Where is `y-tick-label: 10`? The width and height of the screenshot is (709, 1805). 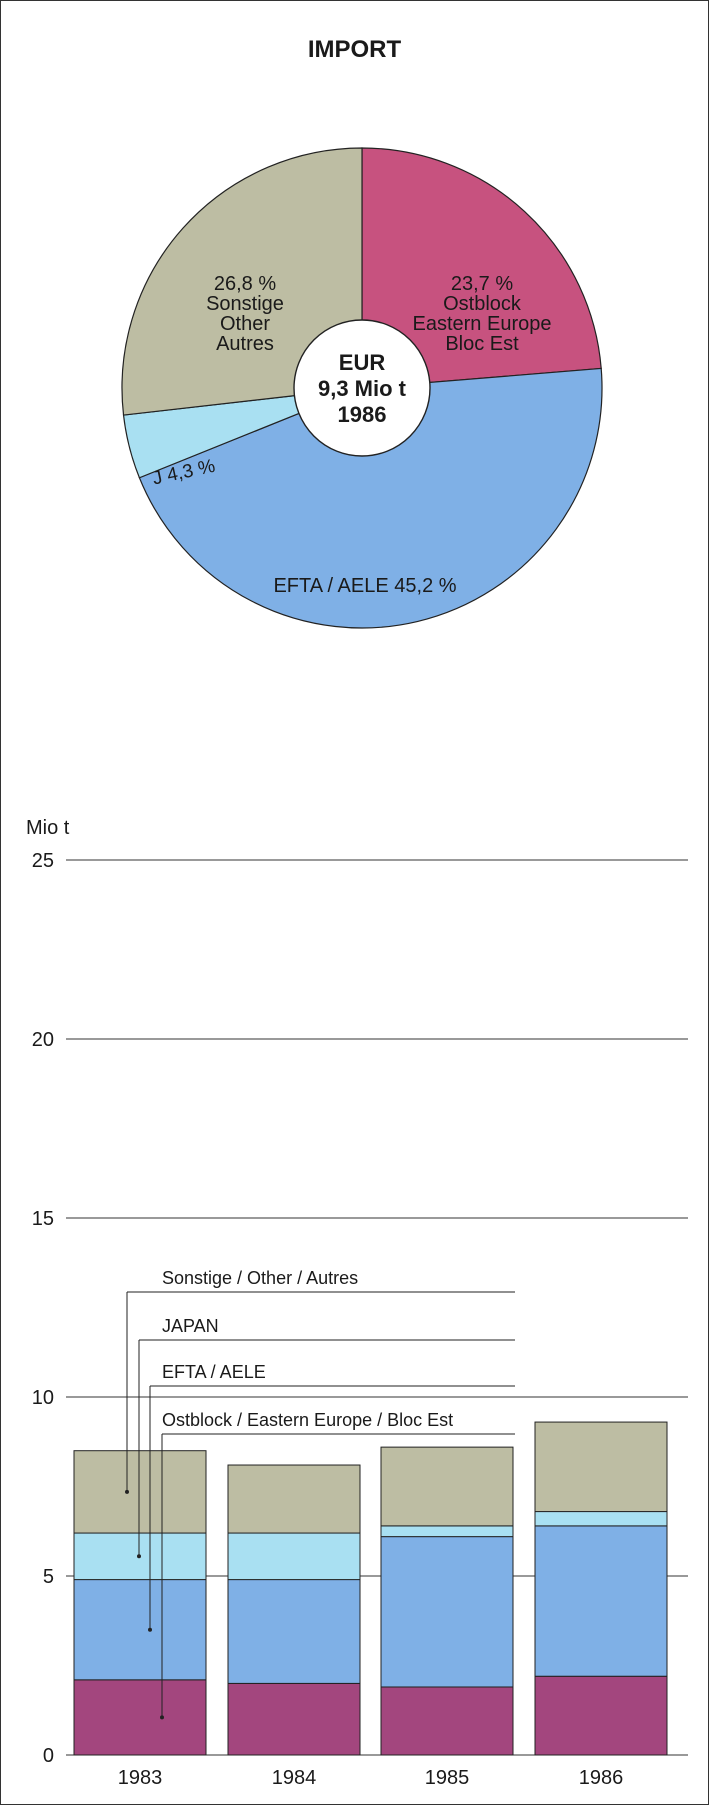 y-tick-label: 10 is located at coordinates (43, 1398).